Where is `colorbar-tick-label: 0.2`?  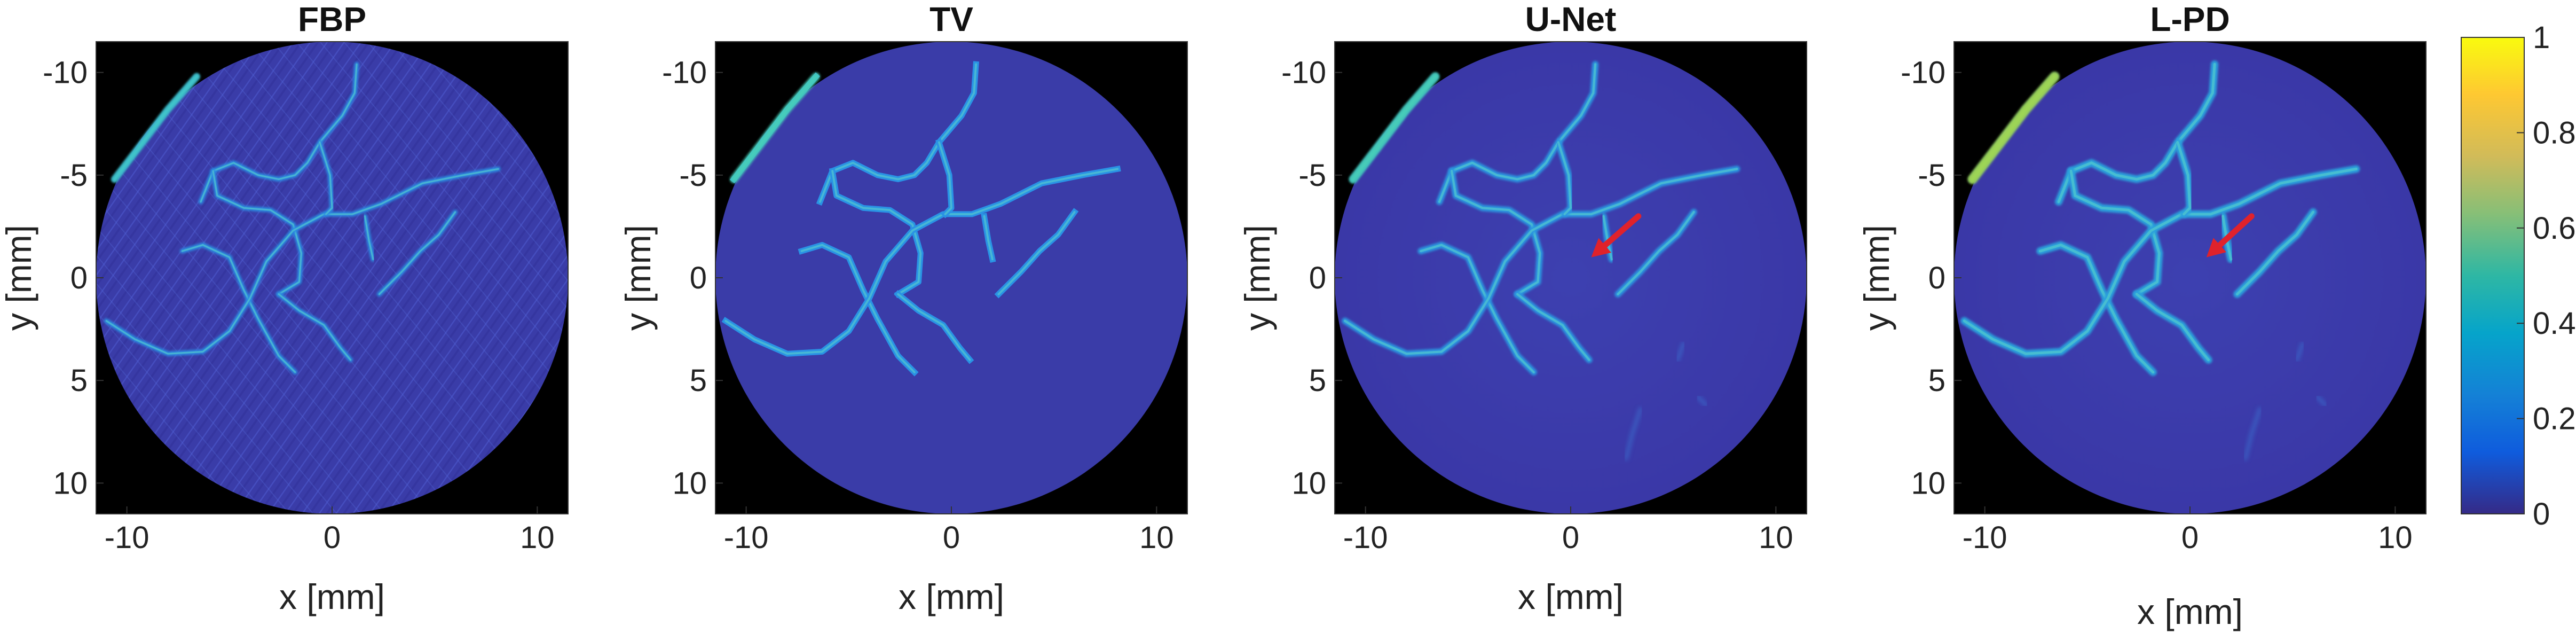
colorbar-tick-label: 0.2 is located at coordinates (2554, 419).